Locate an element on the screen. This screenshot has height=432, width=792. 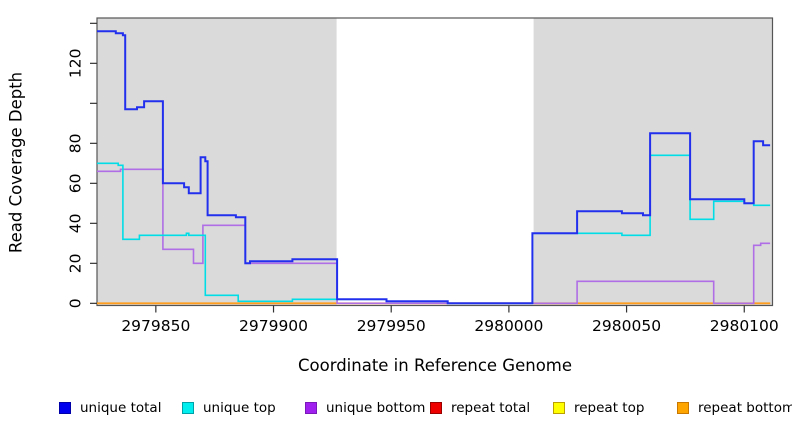
y-tick-label: 0 is located at coordinates (76, 303).